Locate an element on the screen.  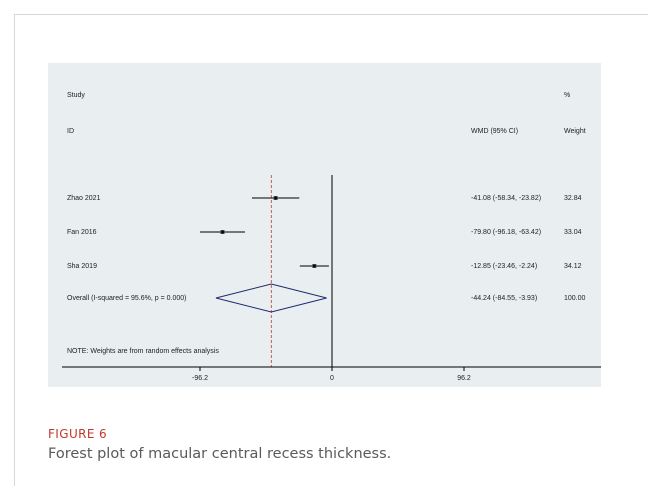
header-weight-pct: % is located at coordinates (567, 95).